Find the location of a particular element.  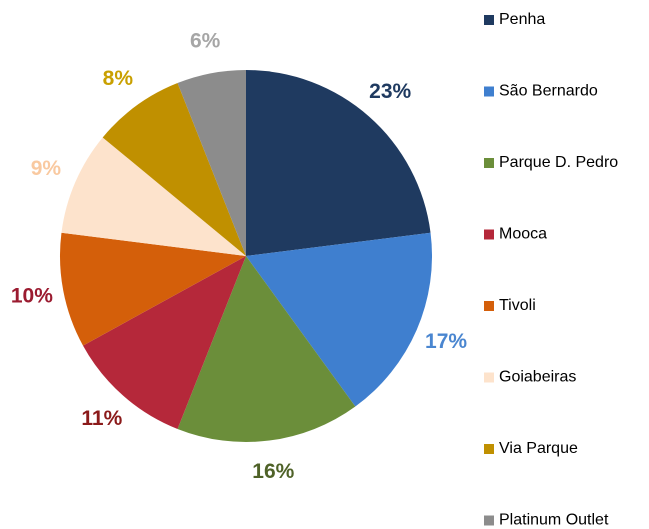

legend-label: Platinum Outlet is located at coordinates (554, 520).